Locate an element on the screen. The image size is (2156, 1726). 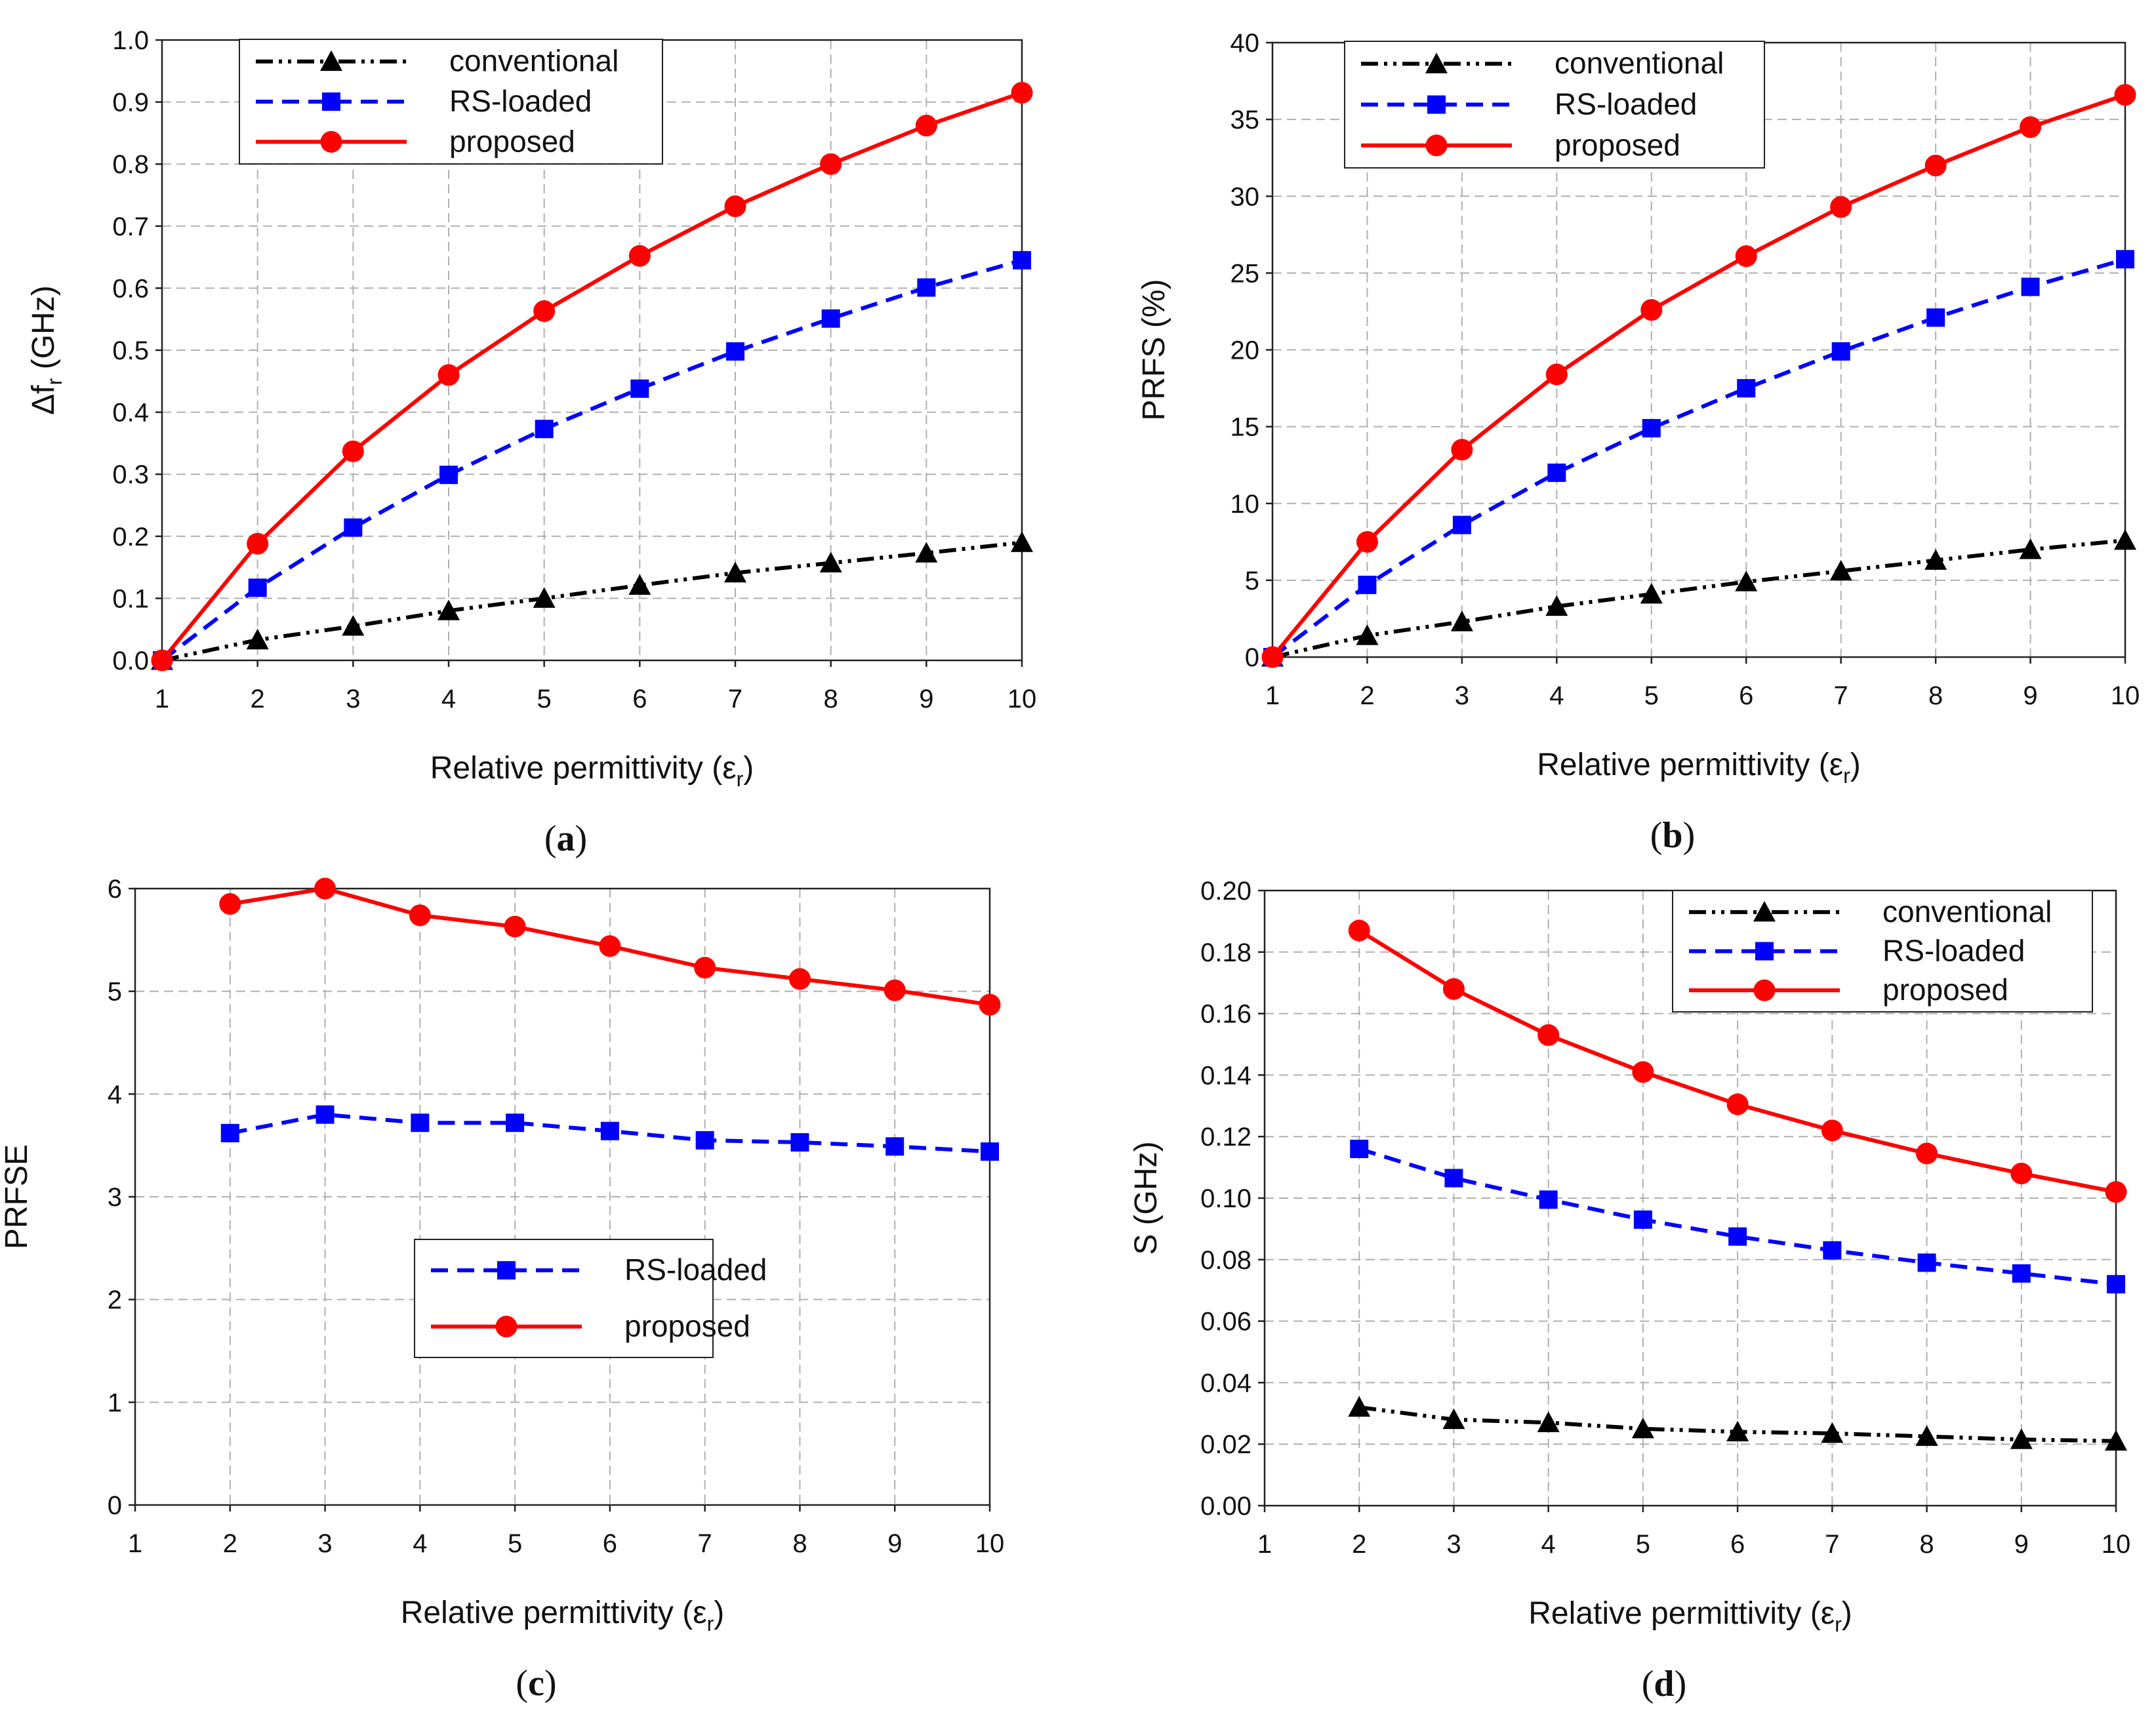
y-axis-title-text: Δf is located at coordinates (43, 400).